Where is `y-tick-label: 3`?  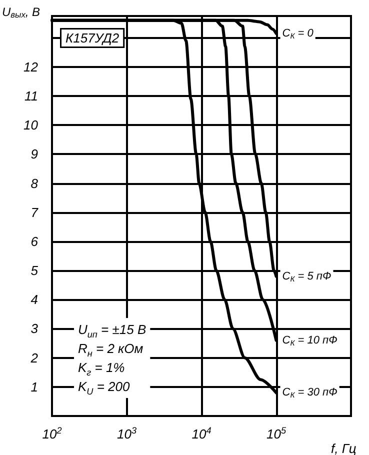
y-tick-label: 3 is located at coordinates (34, 328).